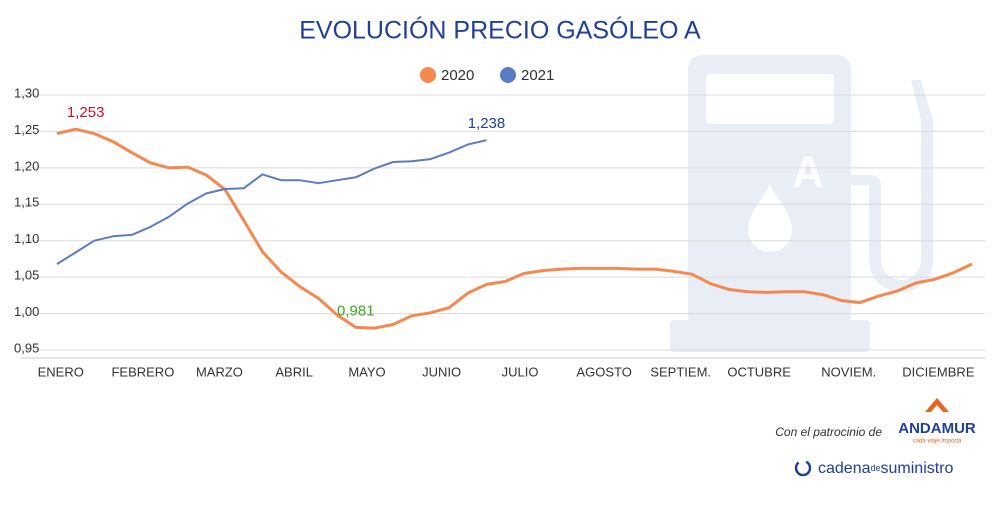 This screenshot has height=505, width=1000. What do you see at coordinates (26, 165) in the screenshot?
I see `y-tick-label: 1,20` at bounding box center [26, 165].